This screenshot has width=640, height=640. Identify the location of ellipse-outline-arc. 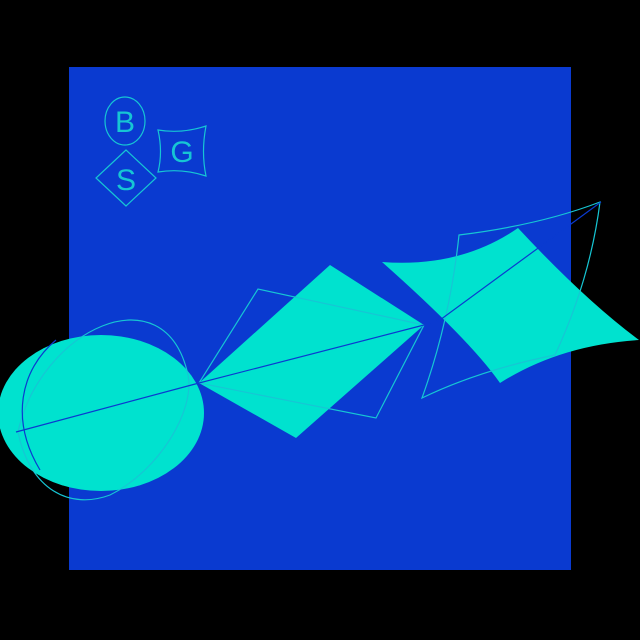
(103, 410).